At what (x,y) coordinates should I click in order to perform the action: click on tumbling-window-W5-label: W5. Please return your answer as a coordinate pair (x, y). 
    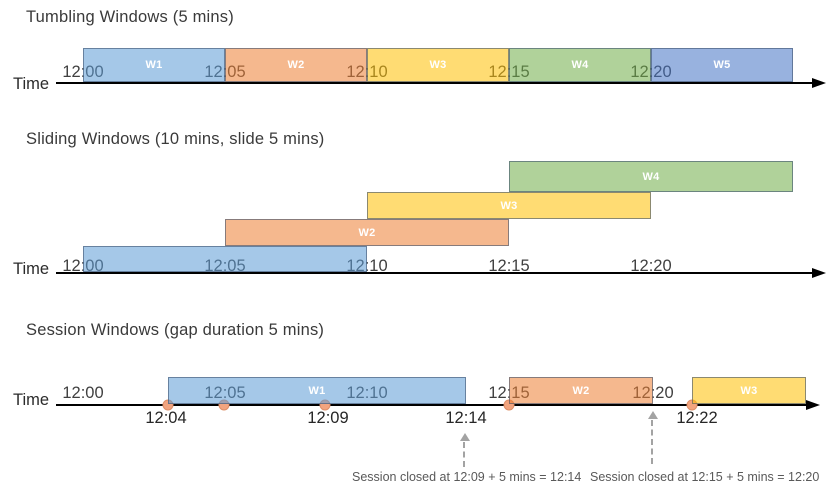
    Looking at the image, I should click on (722, 65).